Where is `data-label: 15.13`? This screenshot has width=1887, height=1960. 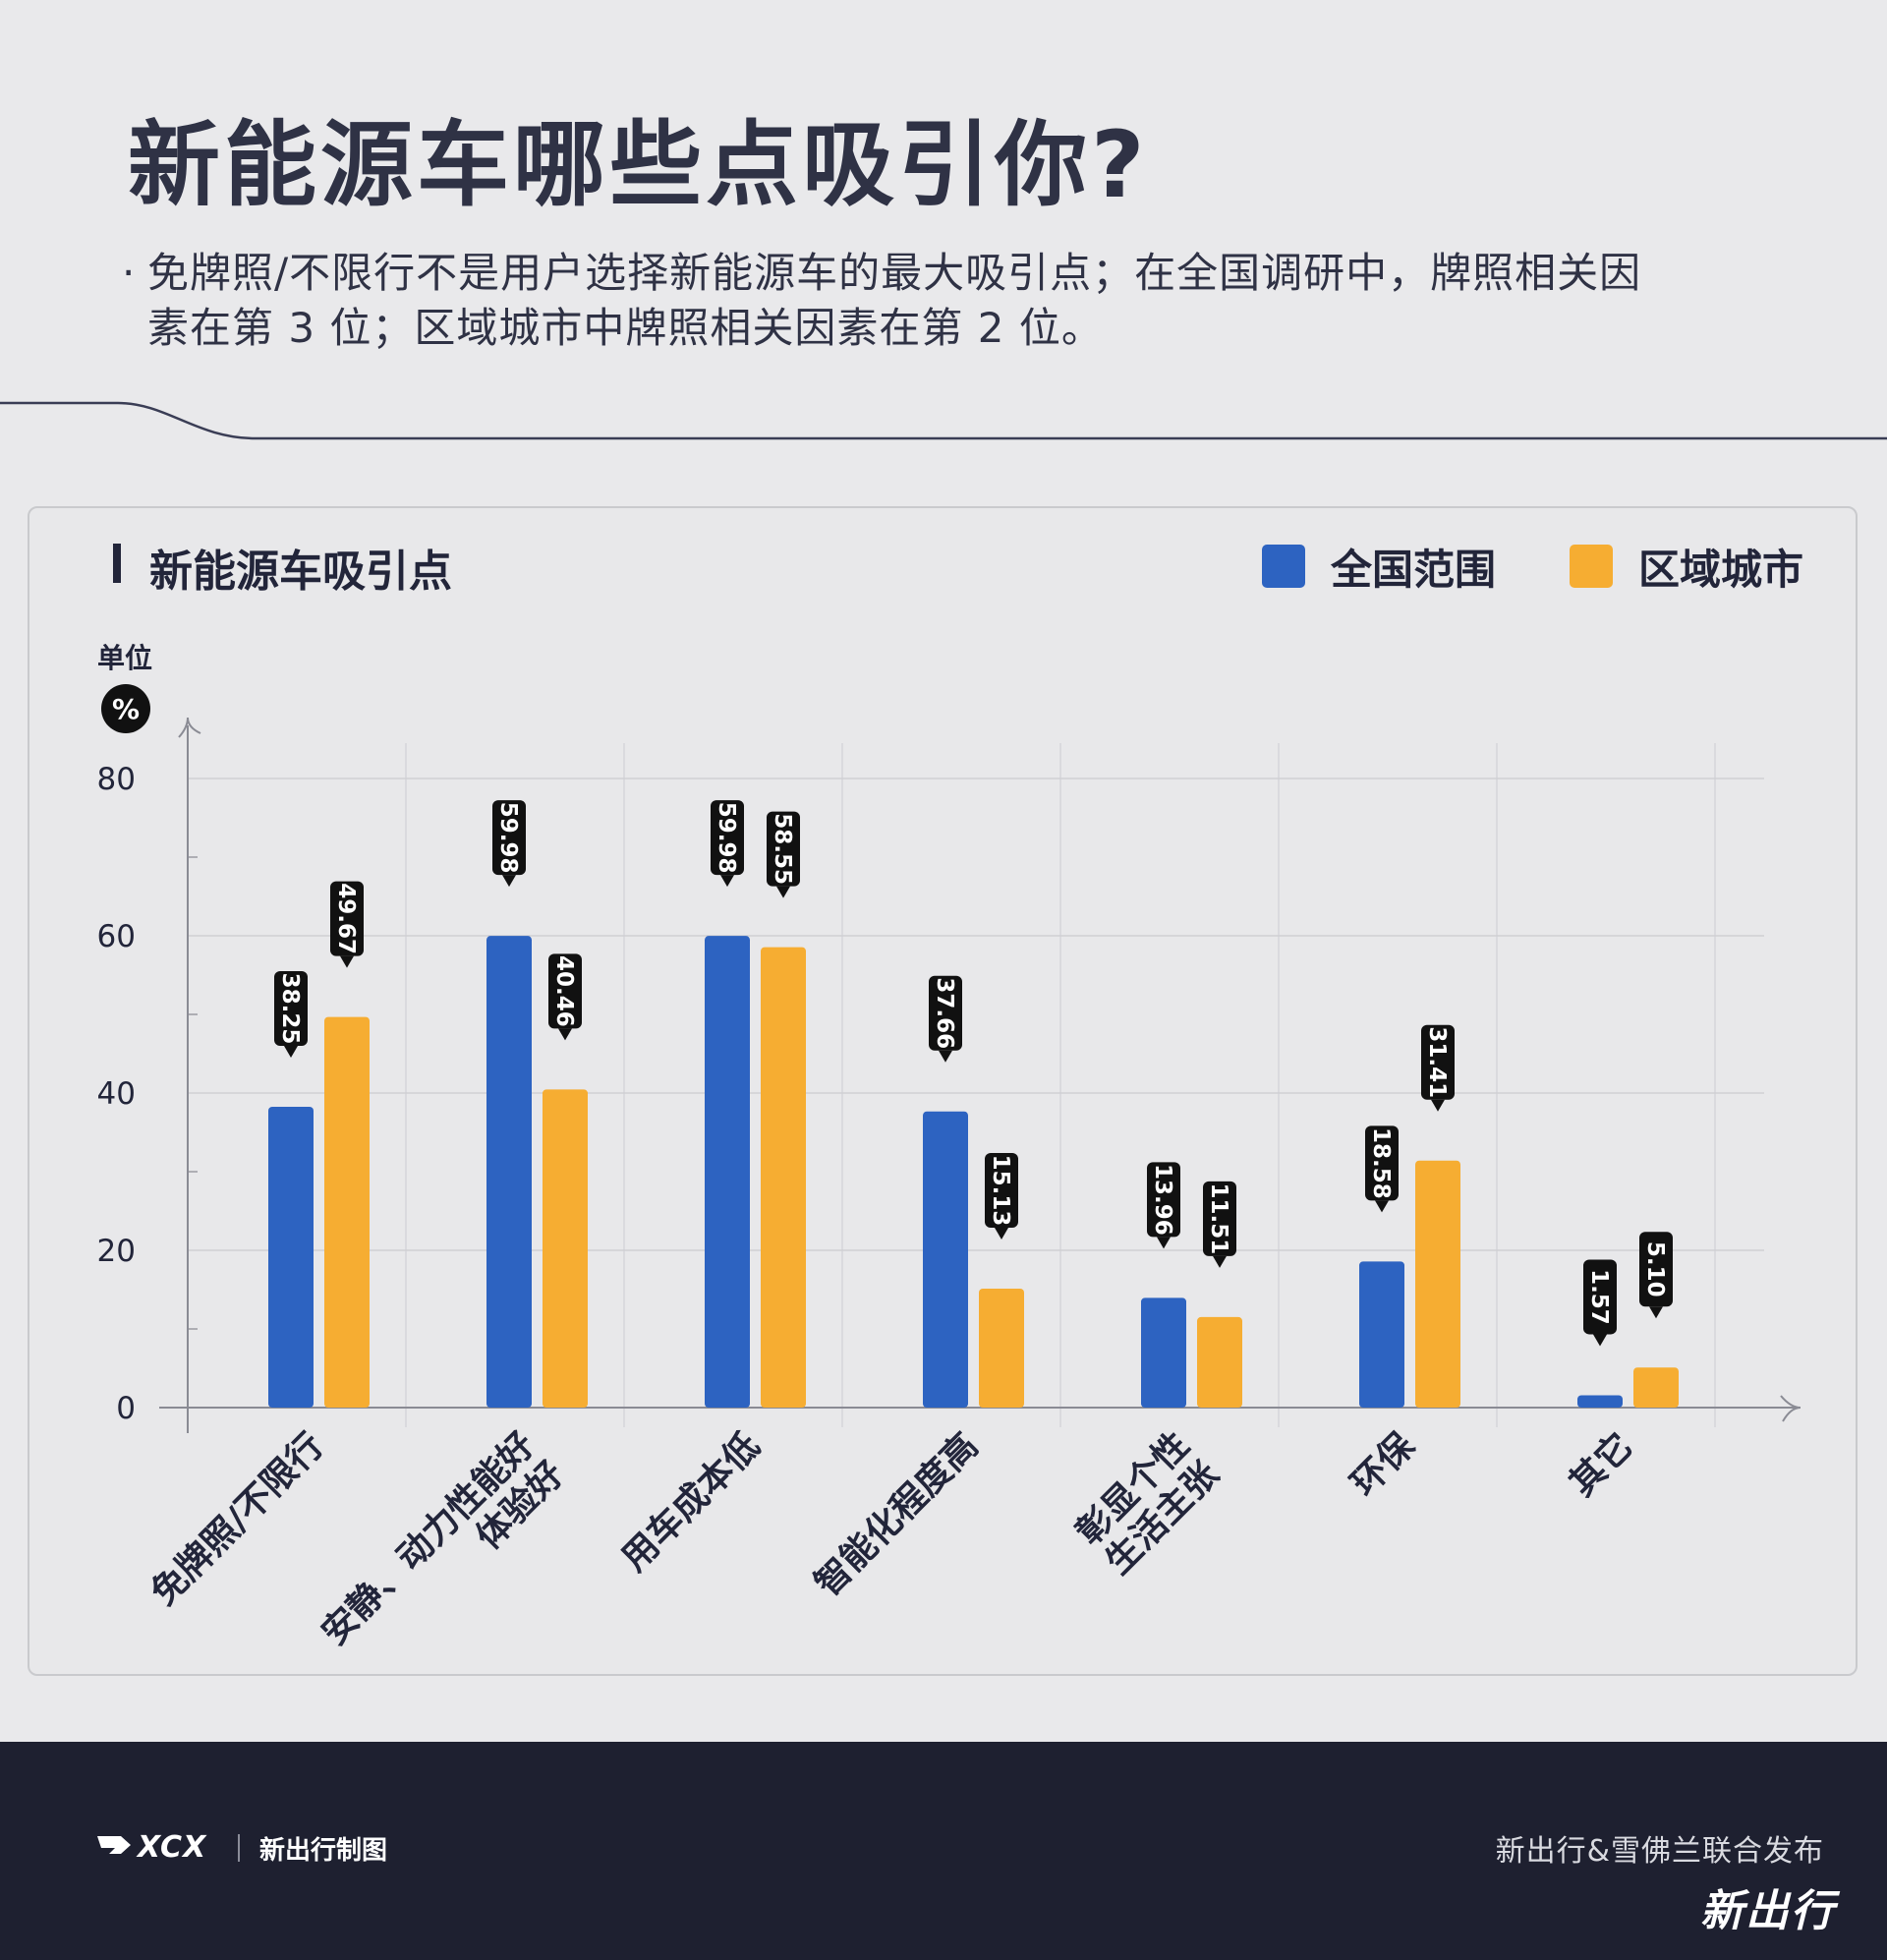
data-label: 15.13 is located at coordinates (1000, 1191).